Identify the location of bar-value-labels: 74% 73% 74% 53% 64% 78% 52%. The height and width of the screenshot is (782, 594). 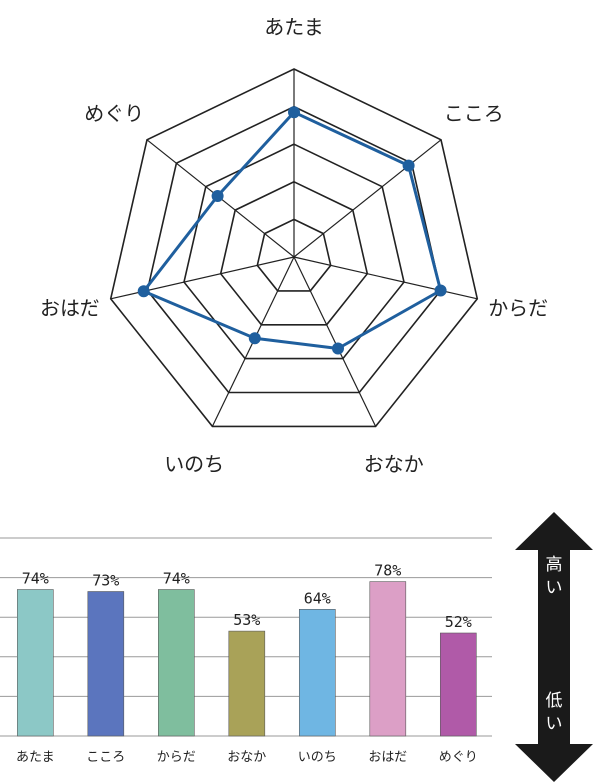
(247, 596).